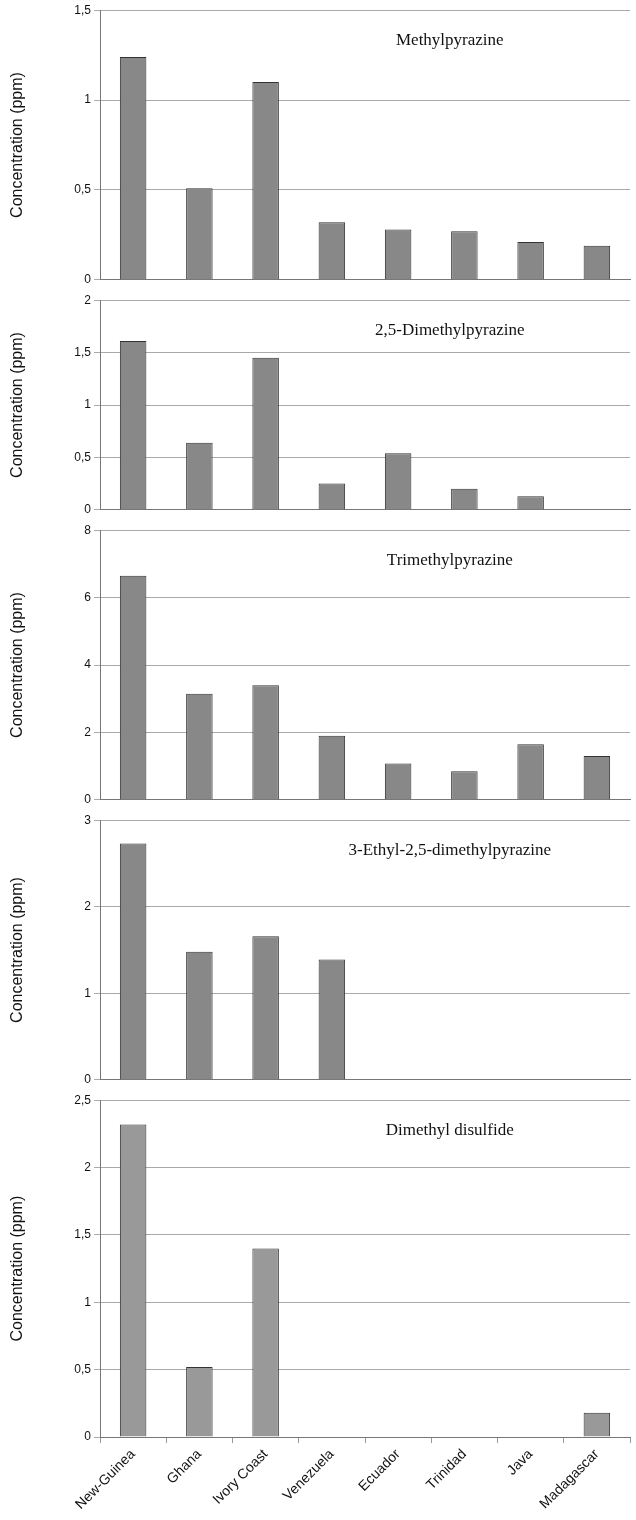  I want to click on y-tick-label: 4, so click(88, 664).